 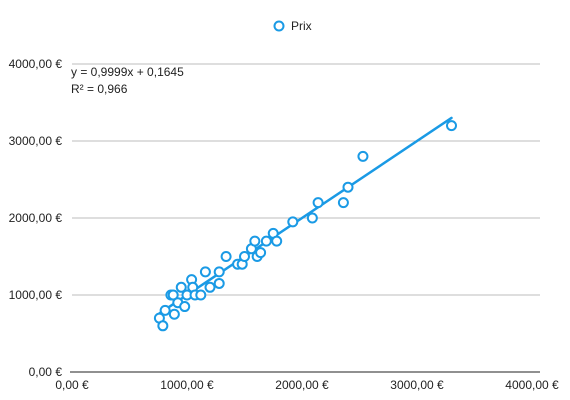 What do you see at coordinates (36, 141) in the screenshot?
I see `y-tick-label-3: 3000,00 €` at bounding box center [36, 141].